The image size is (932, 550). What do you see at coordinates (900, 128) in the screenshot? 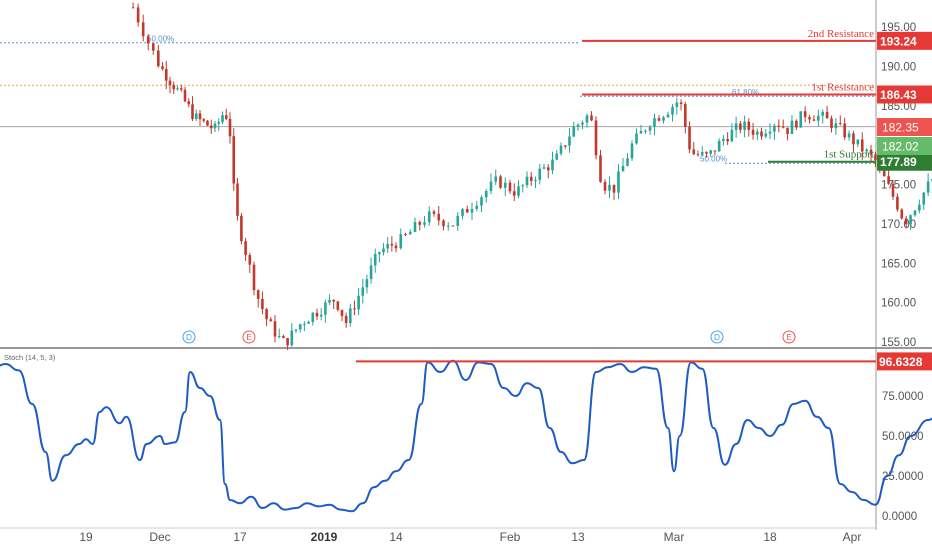
I see `current-price-tag-text: 182.35` at bounding box center [900, 128].